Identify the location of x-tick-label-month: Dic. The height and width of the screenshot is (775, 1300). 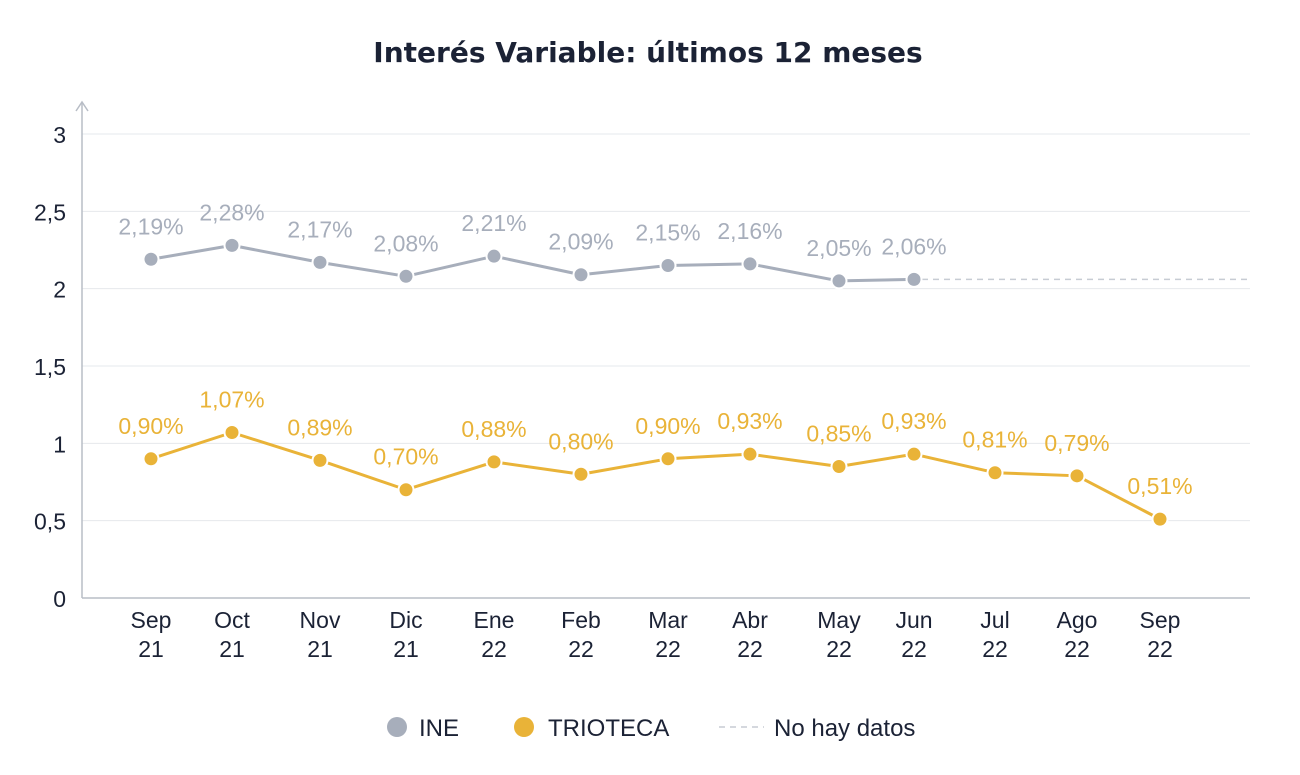
(405, 620).